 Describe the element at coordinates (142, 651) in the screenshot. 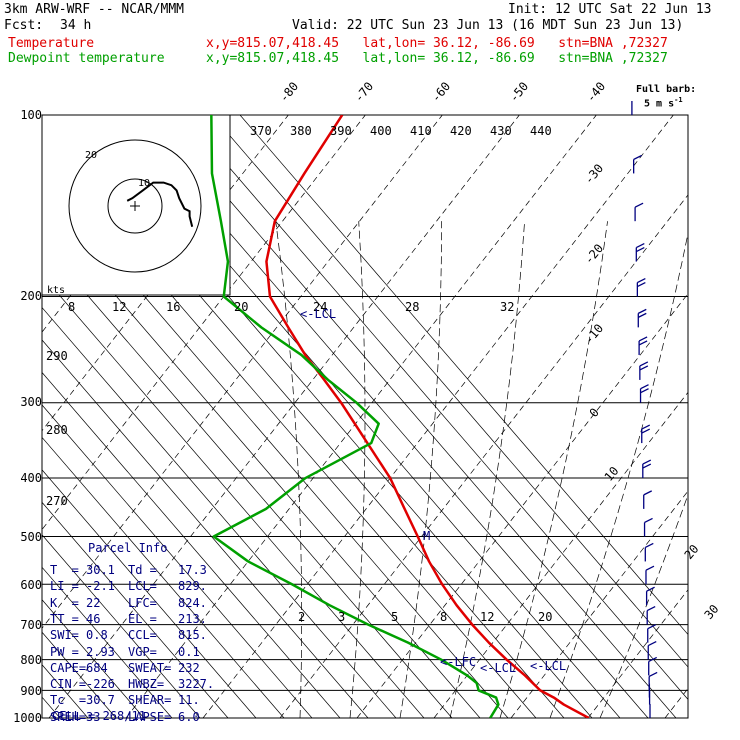

I see `parcel-info-value: VGP=` at that location.